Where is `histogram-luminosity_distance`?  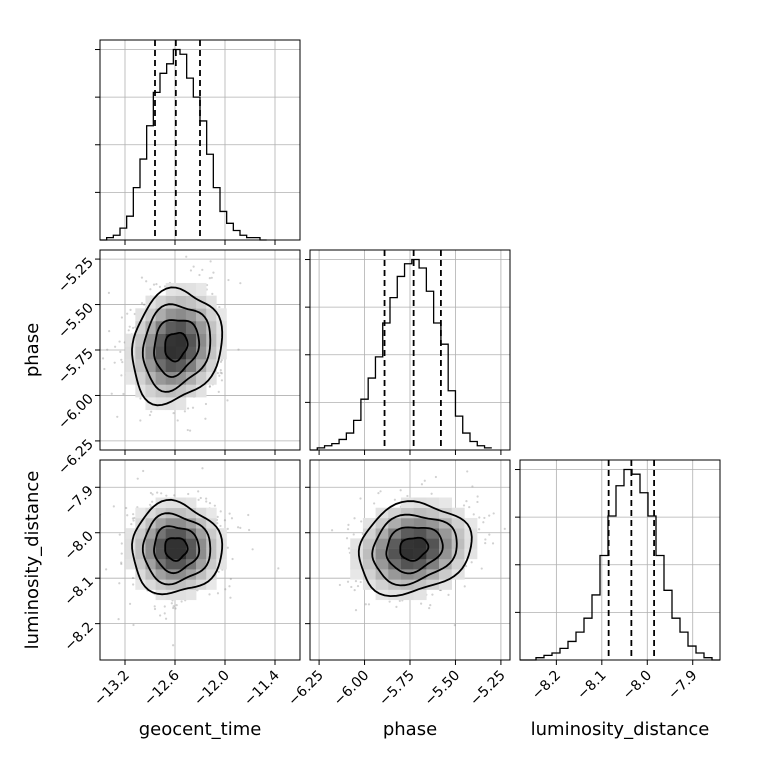
histogram-luminosity_distance is located at coordinates (620, 564).